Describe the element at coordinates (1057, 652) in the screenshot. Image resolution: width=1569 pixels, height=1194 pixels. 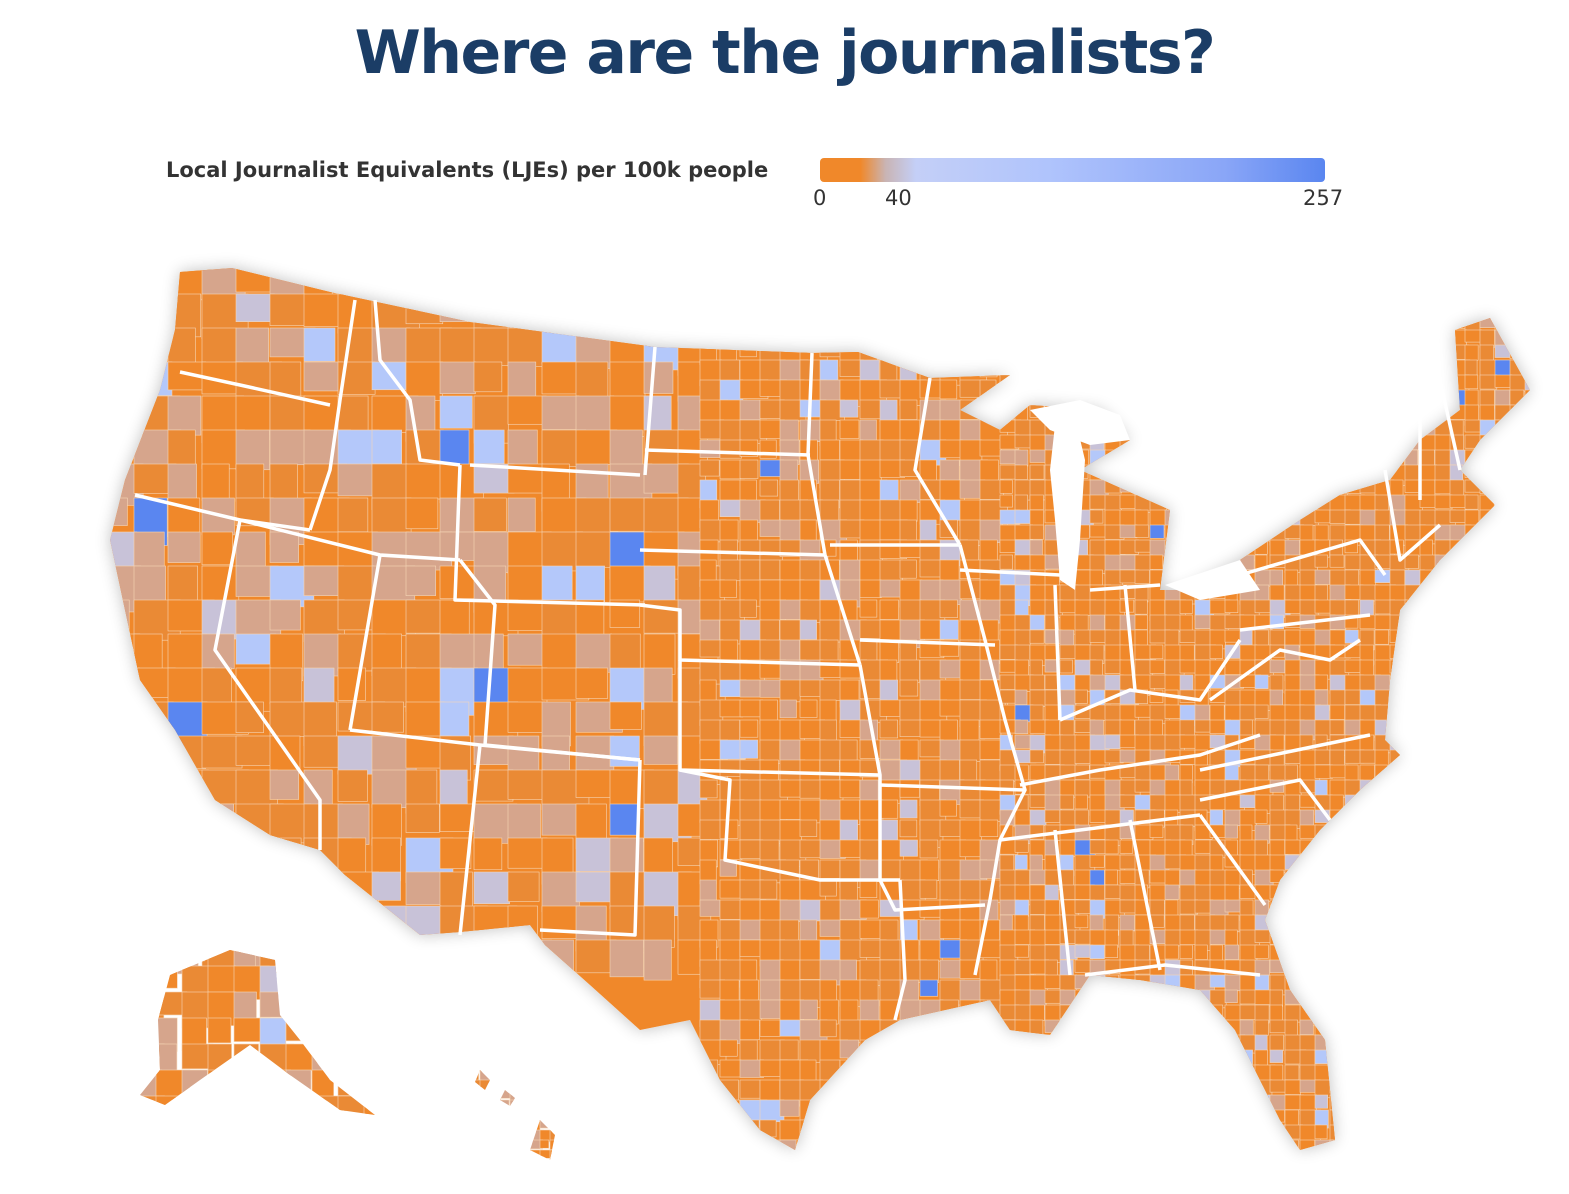
I see `border-il-in` at that location.